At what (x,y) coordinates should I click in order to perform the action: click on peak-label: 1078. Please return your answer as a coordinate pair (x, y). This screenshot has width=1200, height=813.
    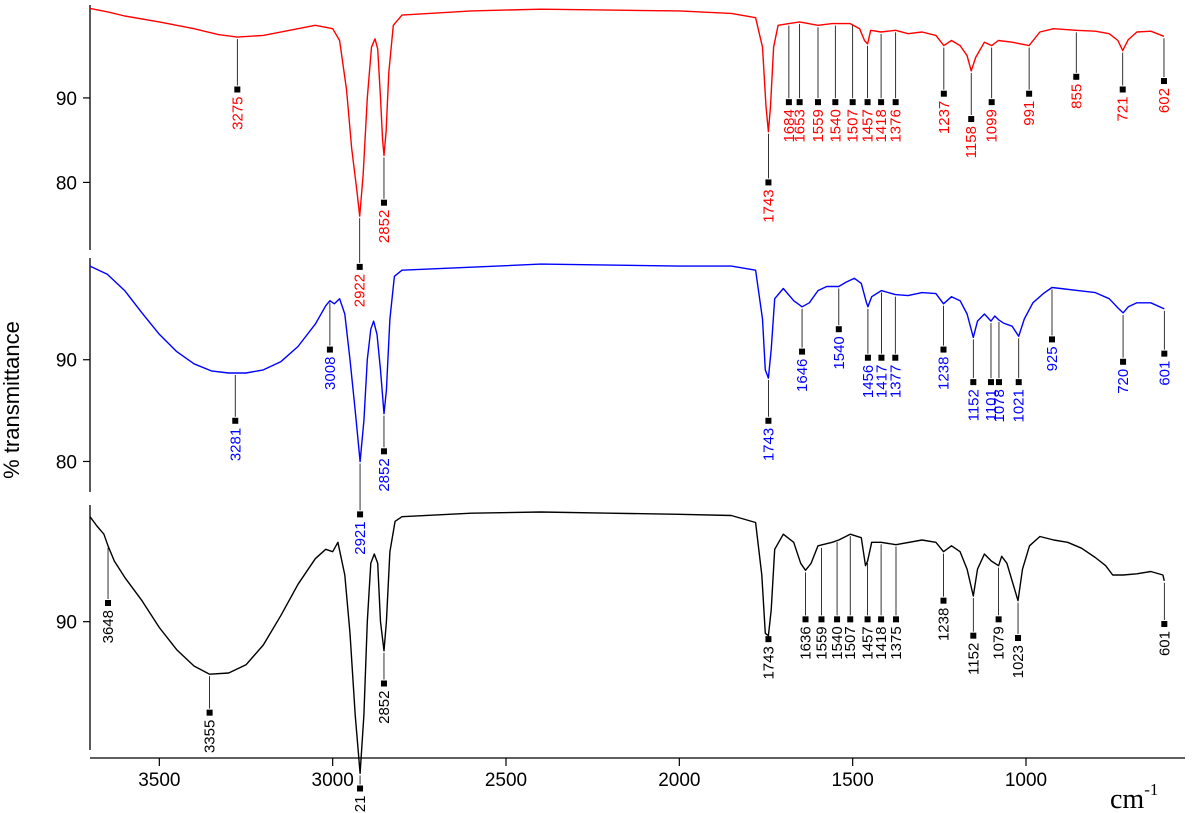
    Looking at the image, I should click on (999, 405).